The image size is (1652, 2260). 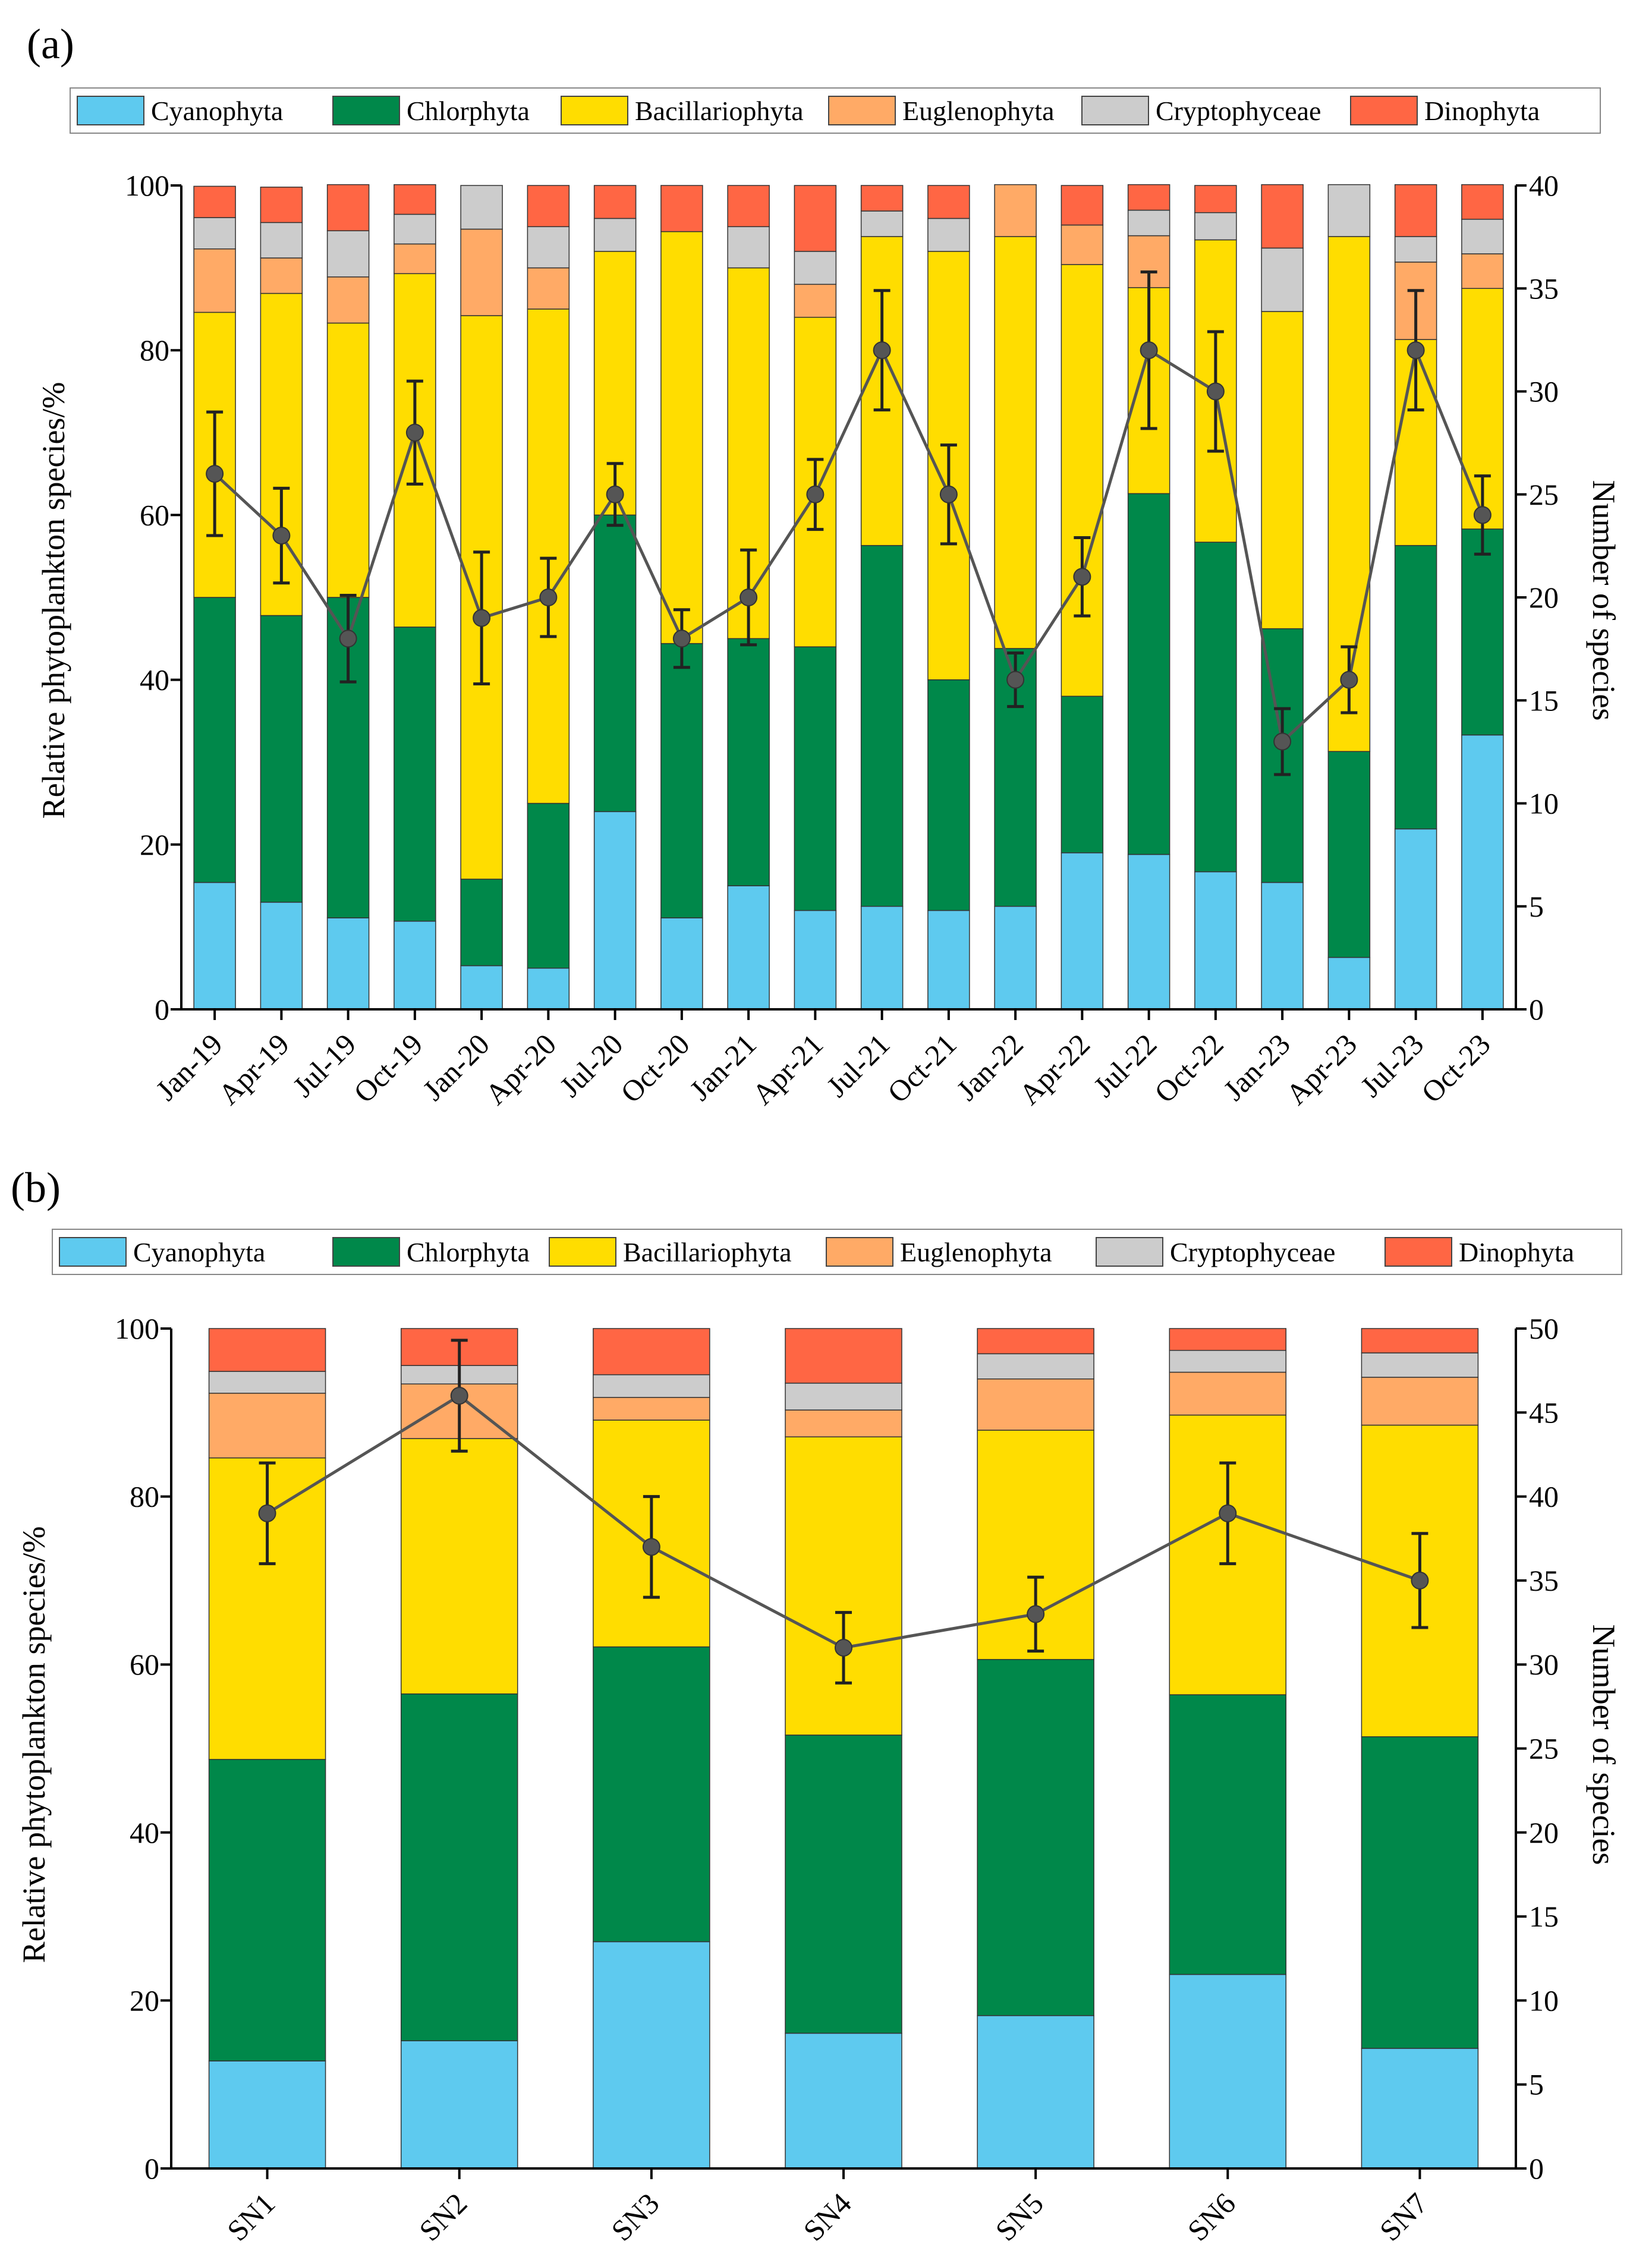 I want to click on y2-tick-label: 40, so click(x=1544, y=1496).